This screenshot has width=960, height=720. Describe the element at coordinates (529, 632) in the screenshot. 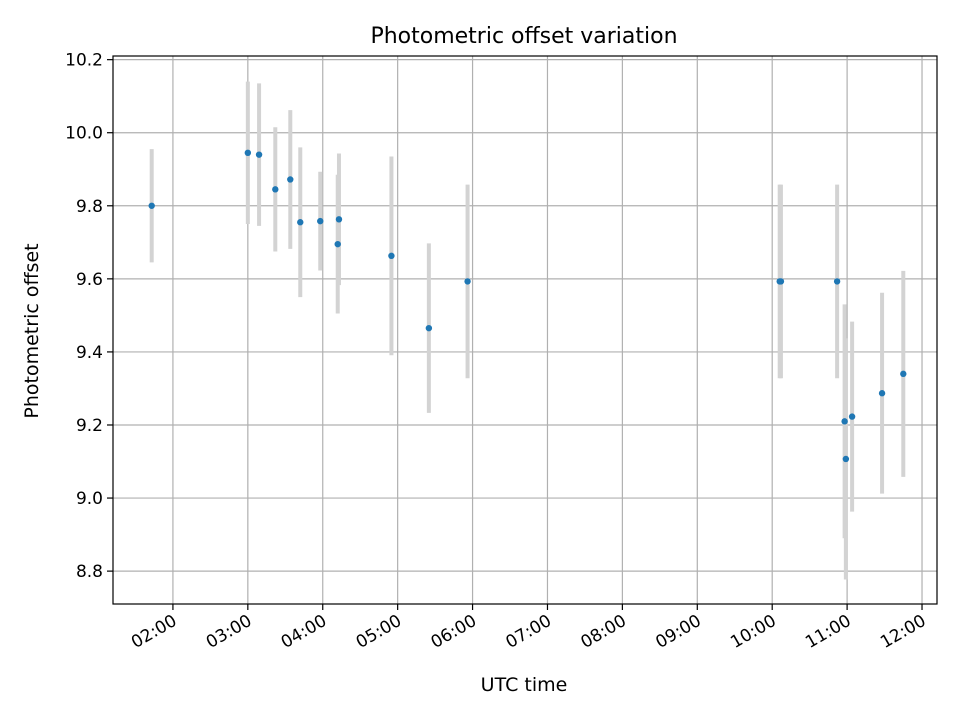

I see `x-tick-label: 07:00` at that location.